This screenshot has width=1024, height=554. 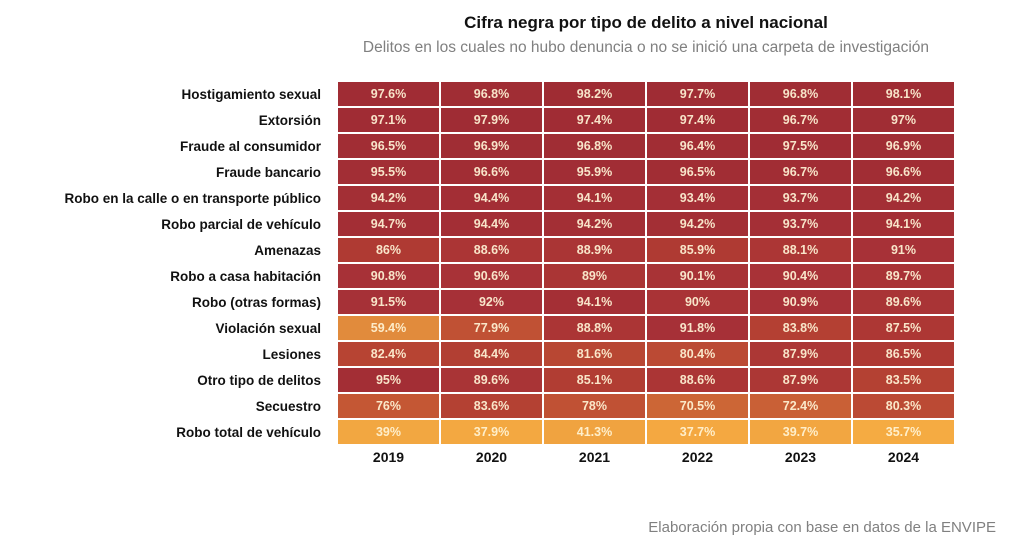 What do you see at coordinates (268, 172) in the screenshot?
I see `row-label: Fraude bancario` at bounding box center [268, 172].